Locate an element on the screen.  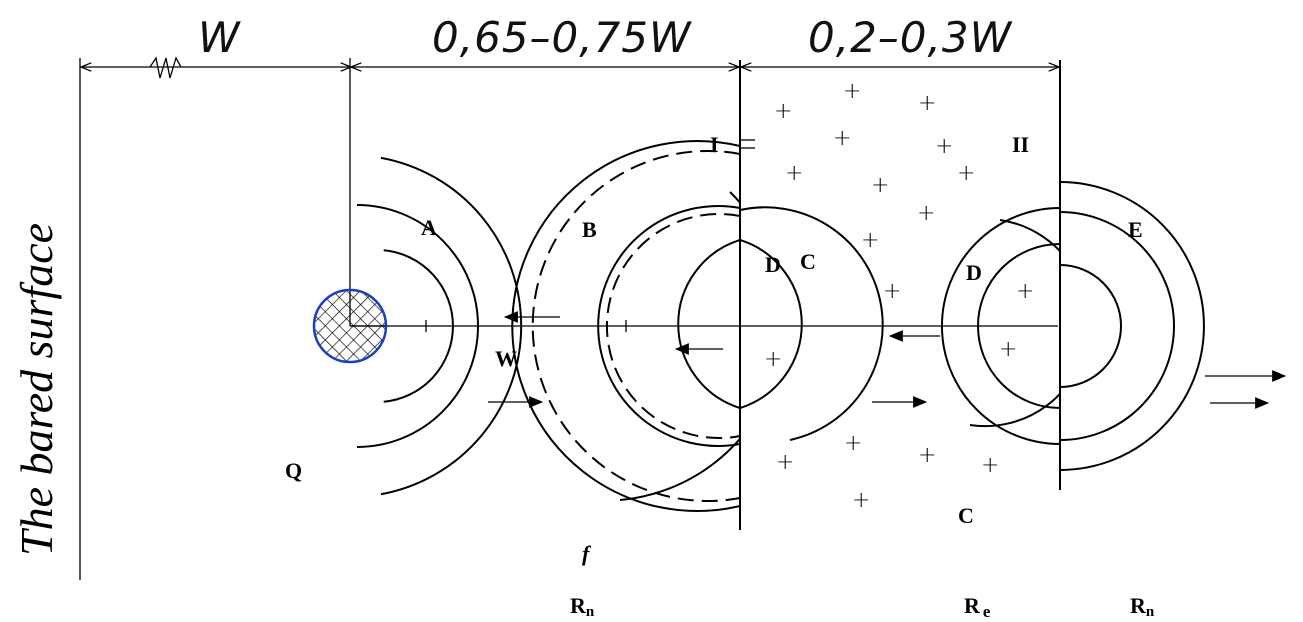
axis-ticks is located at coordinates (590, 235).